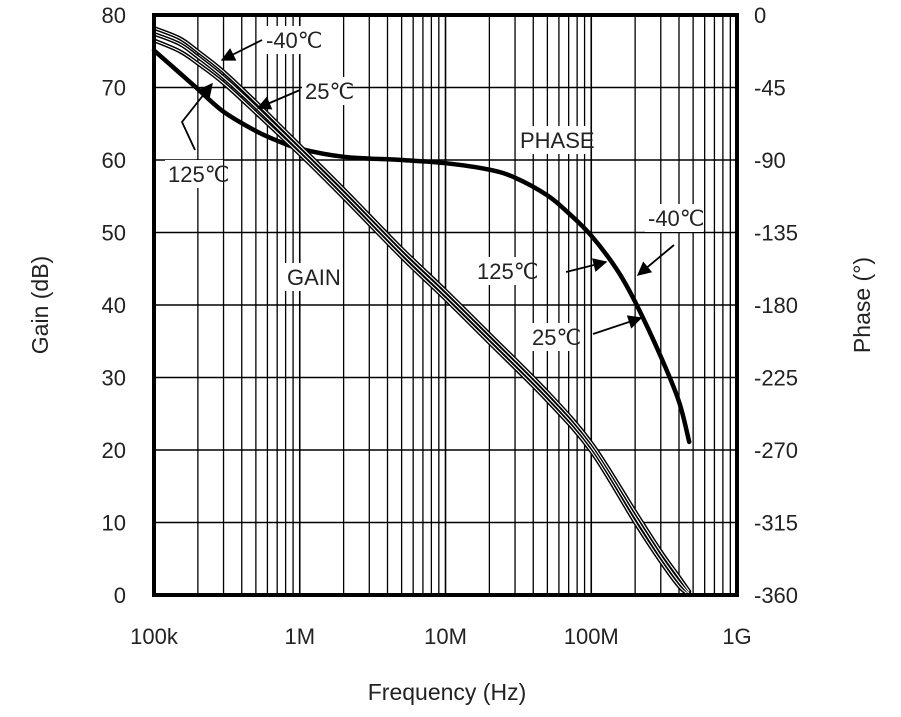 This screenshot has height=717, width=901. I want to click on x-tick-label: 100M, so click(591, 636).